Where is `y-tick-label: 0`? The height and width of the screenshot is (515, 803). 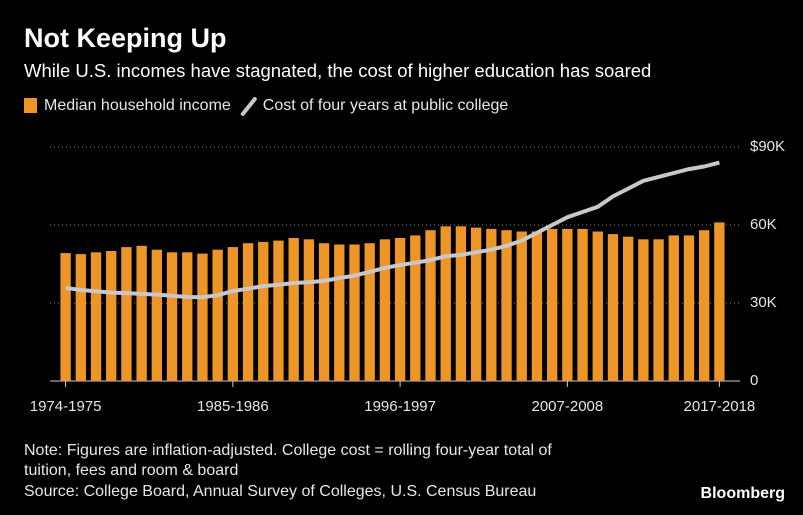 y-tick-label: 0 is located at coordinates (754, 380).